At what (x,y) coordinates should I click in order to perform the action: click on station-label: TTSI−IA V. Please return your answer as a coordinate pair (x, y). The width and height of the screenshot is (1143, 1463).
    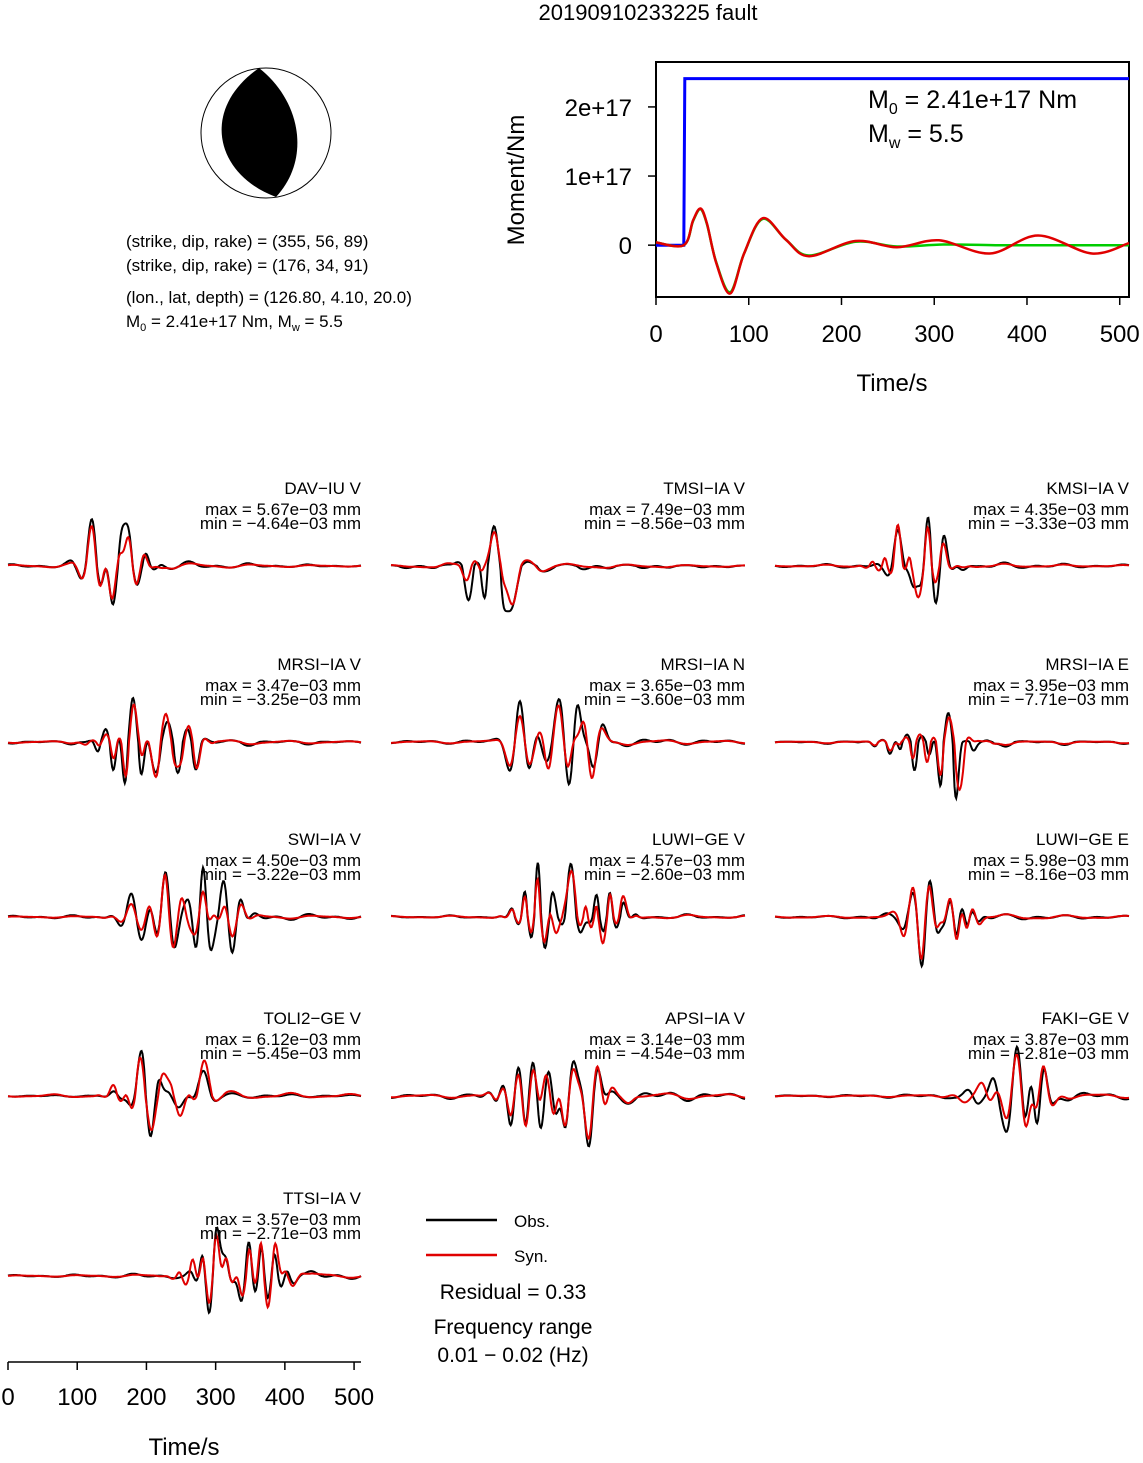
    Looking at the image, I should click on (322, 1198).